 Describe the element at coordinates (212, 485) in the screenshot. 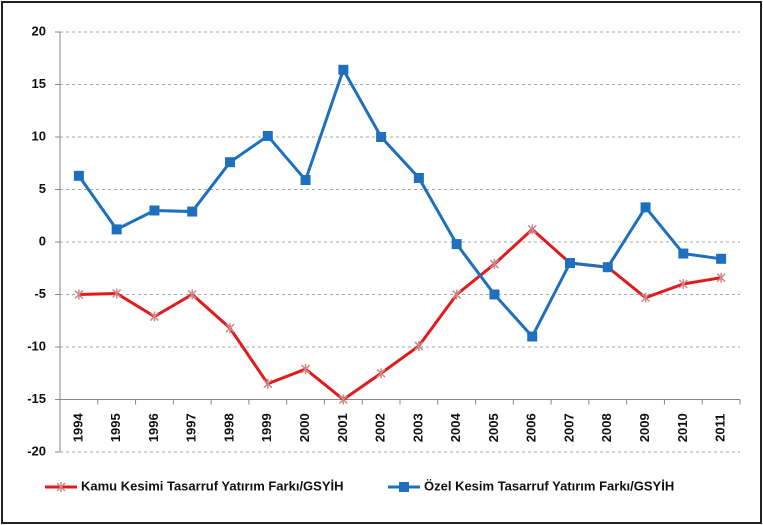

I see `legend-label: Kamu Kesimi Tasarruf Yatırım Farkı/GSYİH` at that location.